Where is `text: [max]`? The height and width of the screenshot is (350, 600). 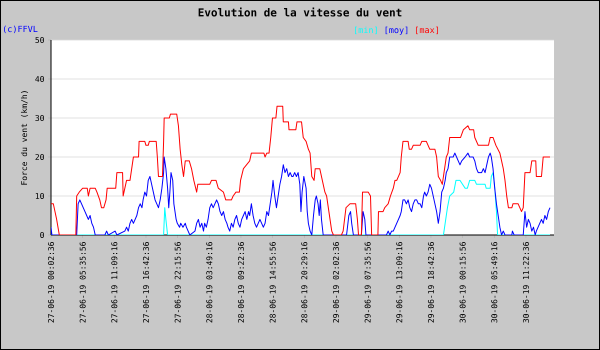
text: [max] is located at coordinates (427, 30).